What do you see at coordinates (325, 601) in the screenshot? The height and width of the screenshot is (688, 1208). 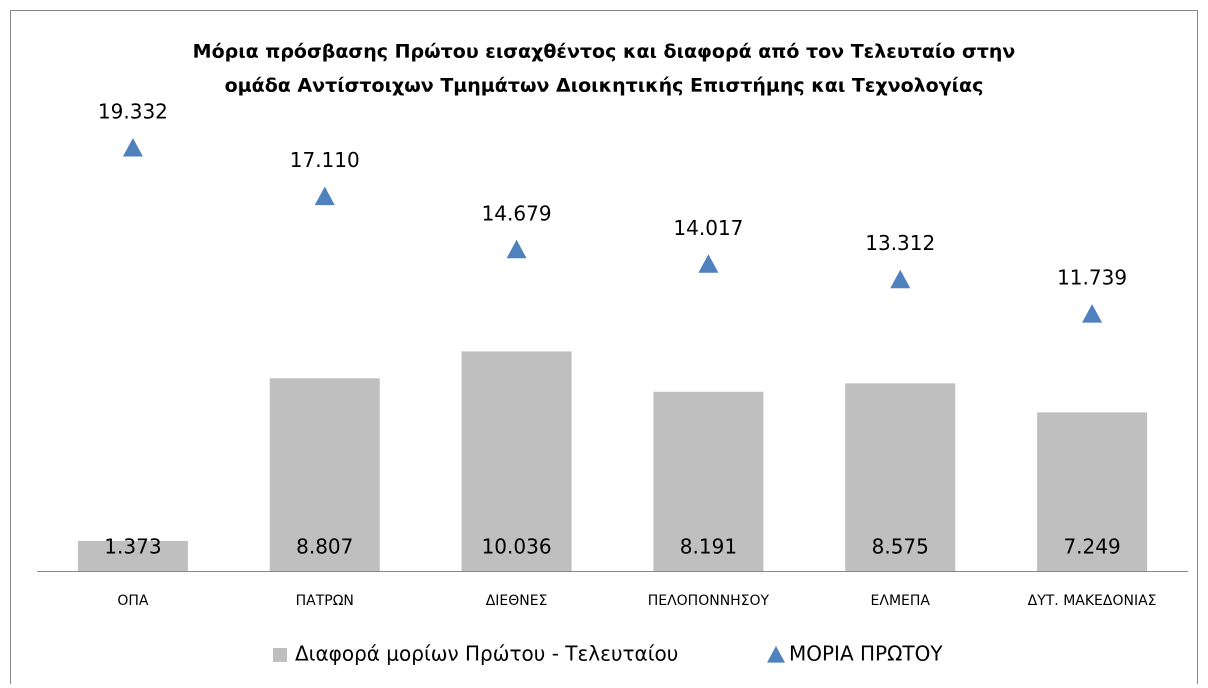 I see `x-tick-label: ΠΑΤΡΩΝ` at bounding box center [325, 601].